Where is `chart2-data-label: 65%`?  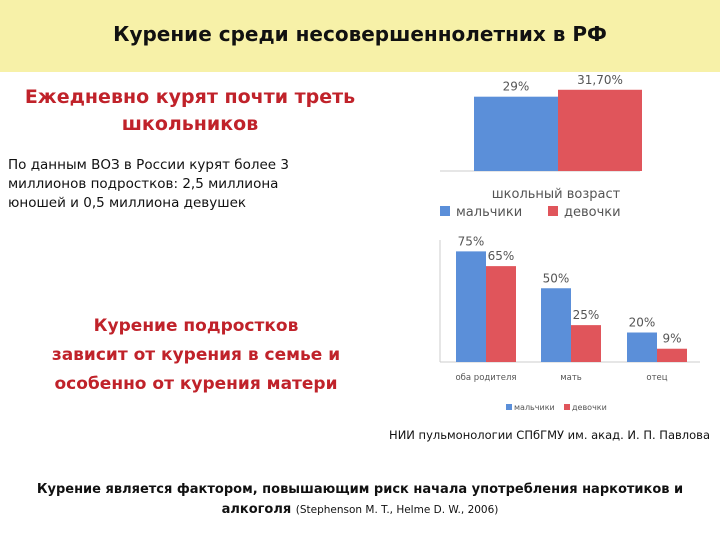
chart2-data-label: 65% is located at coordinates (501, 256).